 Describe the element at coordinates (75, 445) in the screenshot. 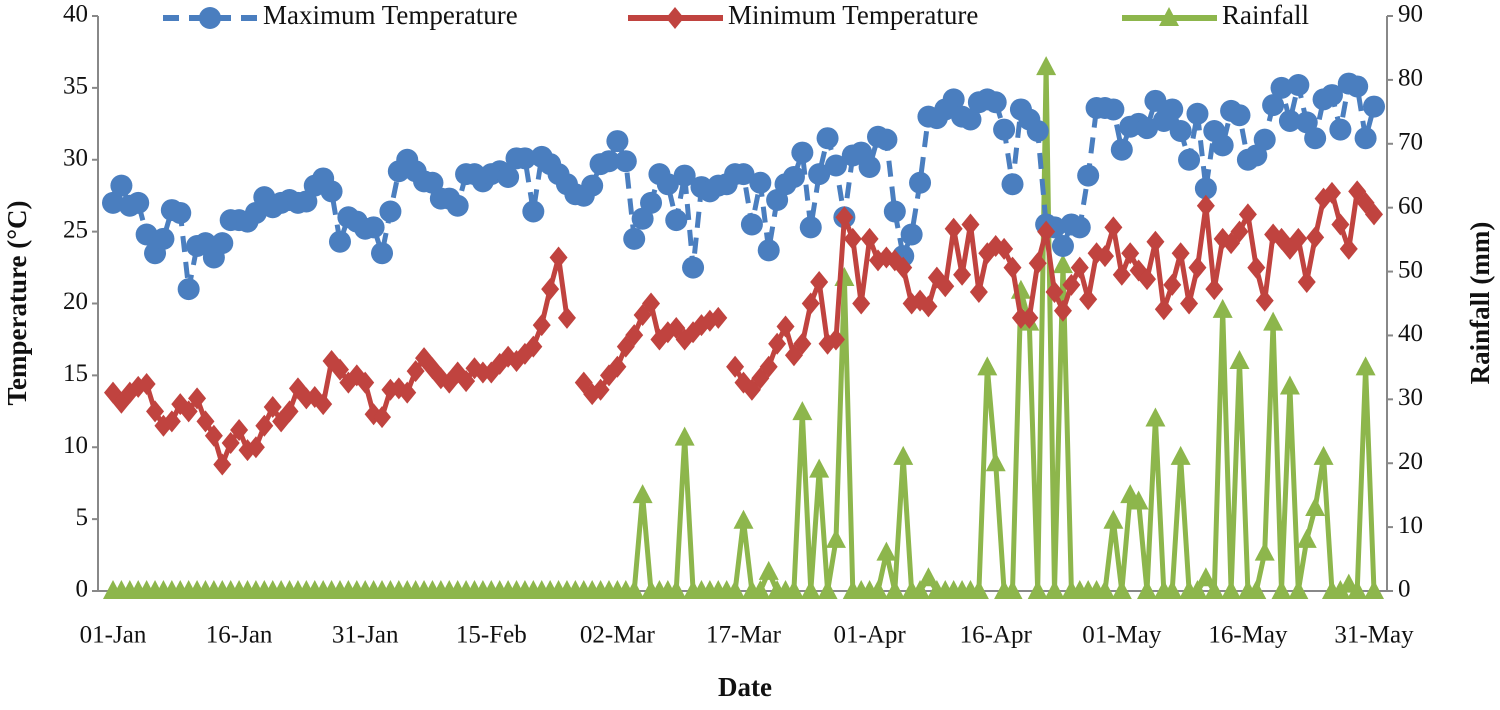

I see `y-tick-label: 10` at that location.